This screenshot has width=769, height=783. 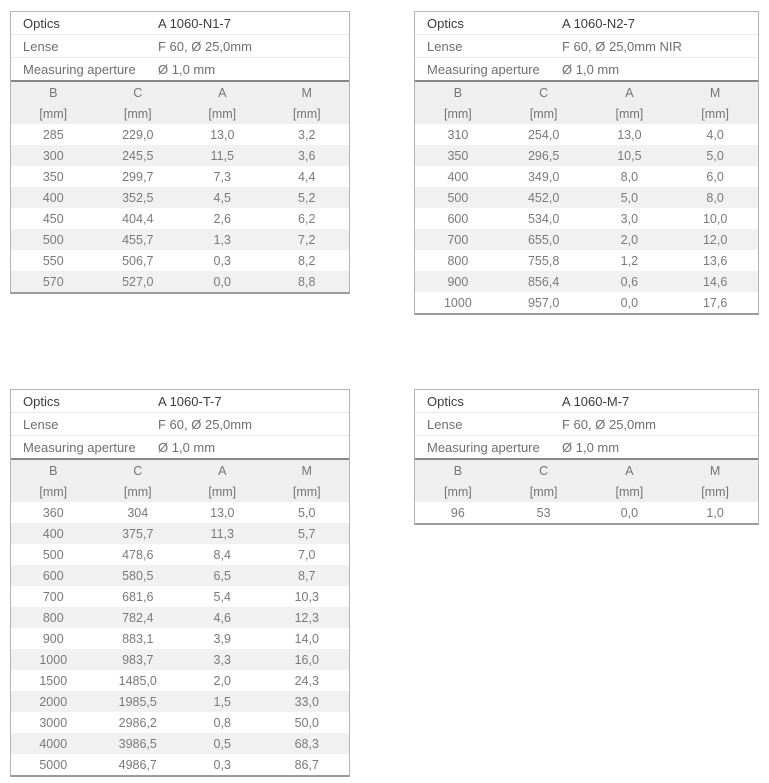 I want to click on info-label-lense: Lense, so click(x=41, y=424).